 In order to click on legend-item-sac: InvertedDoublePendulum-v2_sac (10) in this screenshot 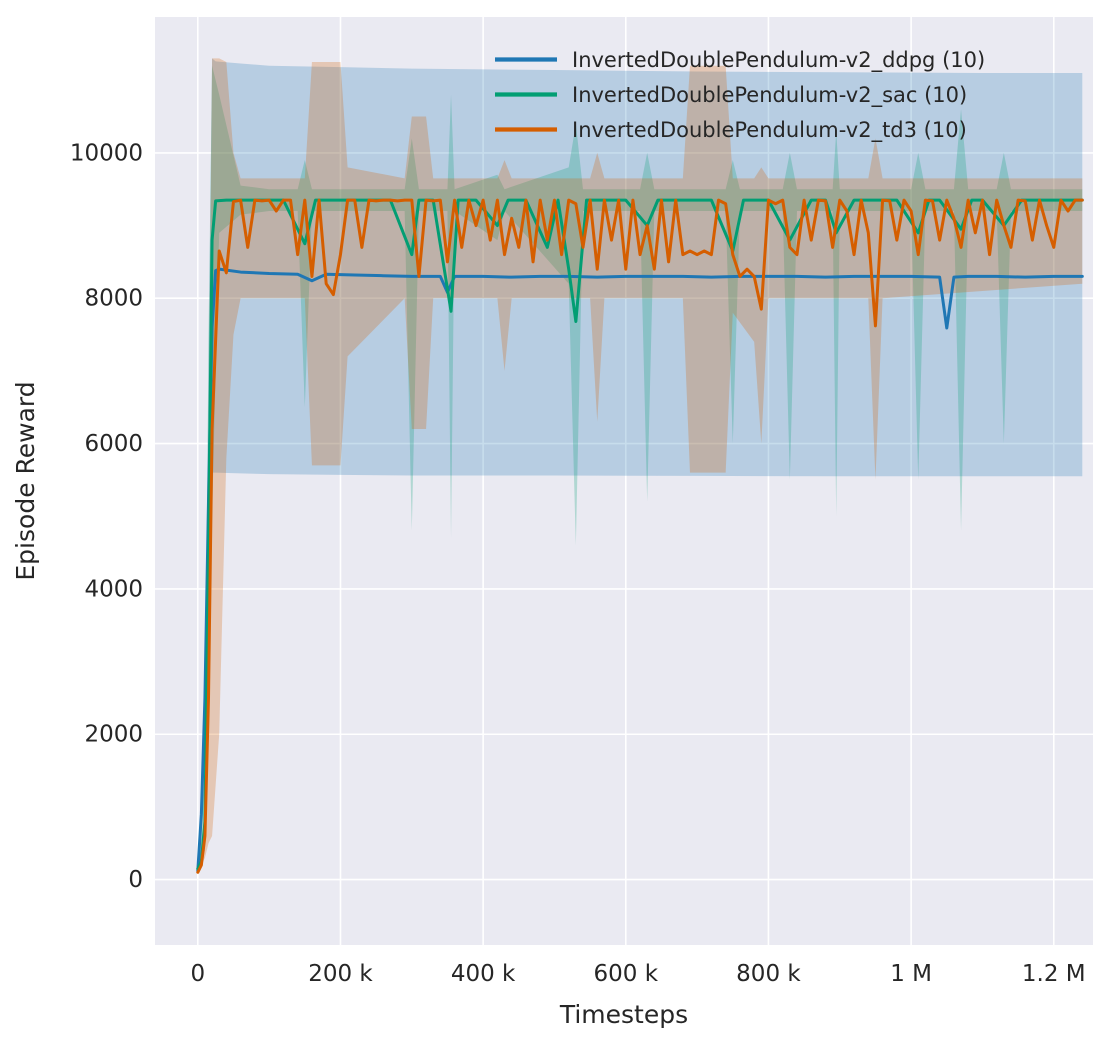, I will do `click(731, 95)`.